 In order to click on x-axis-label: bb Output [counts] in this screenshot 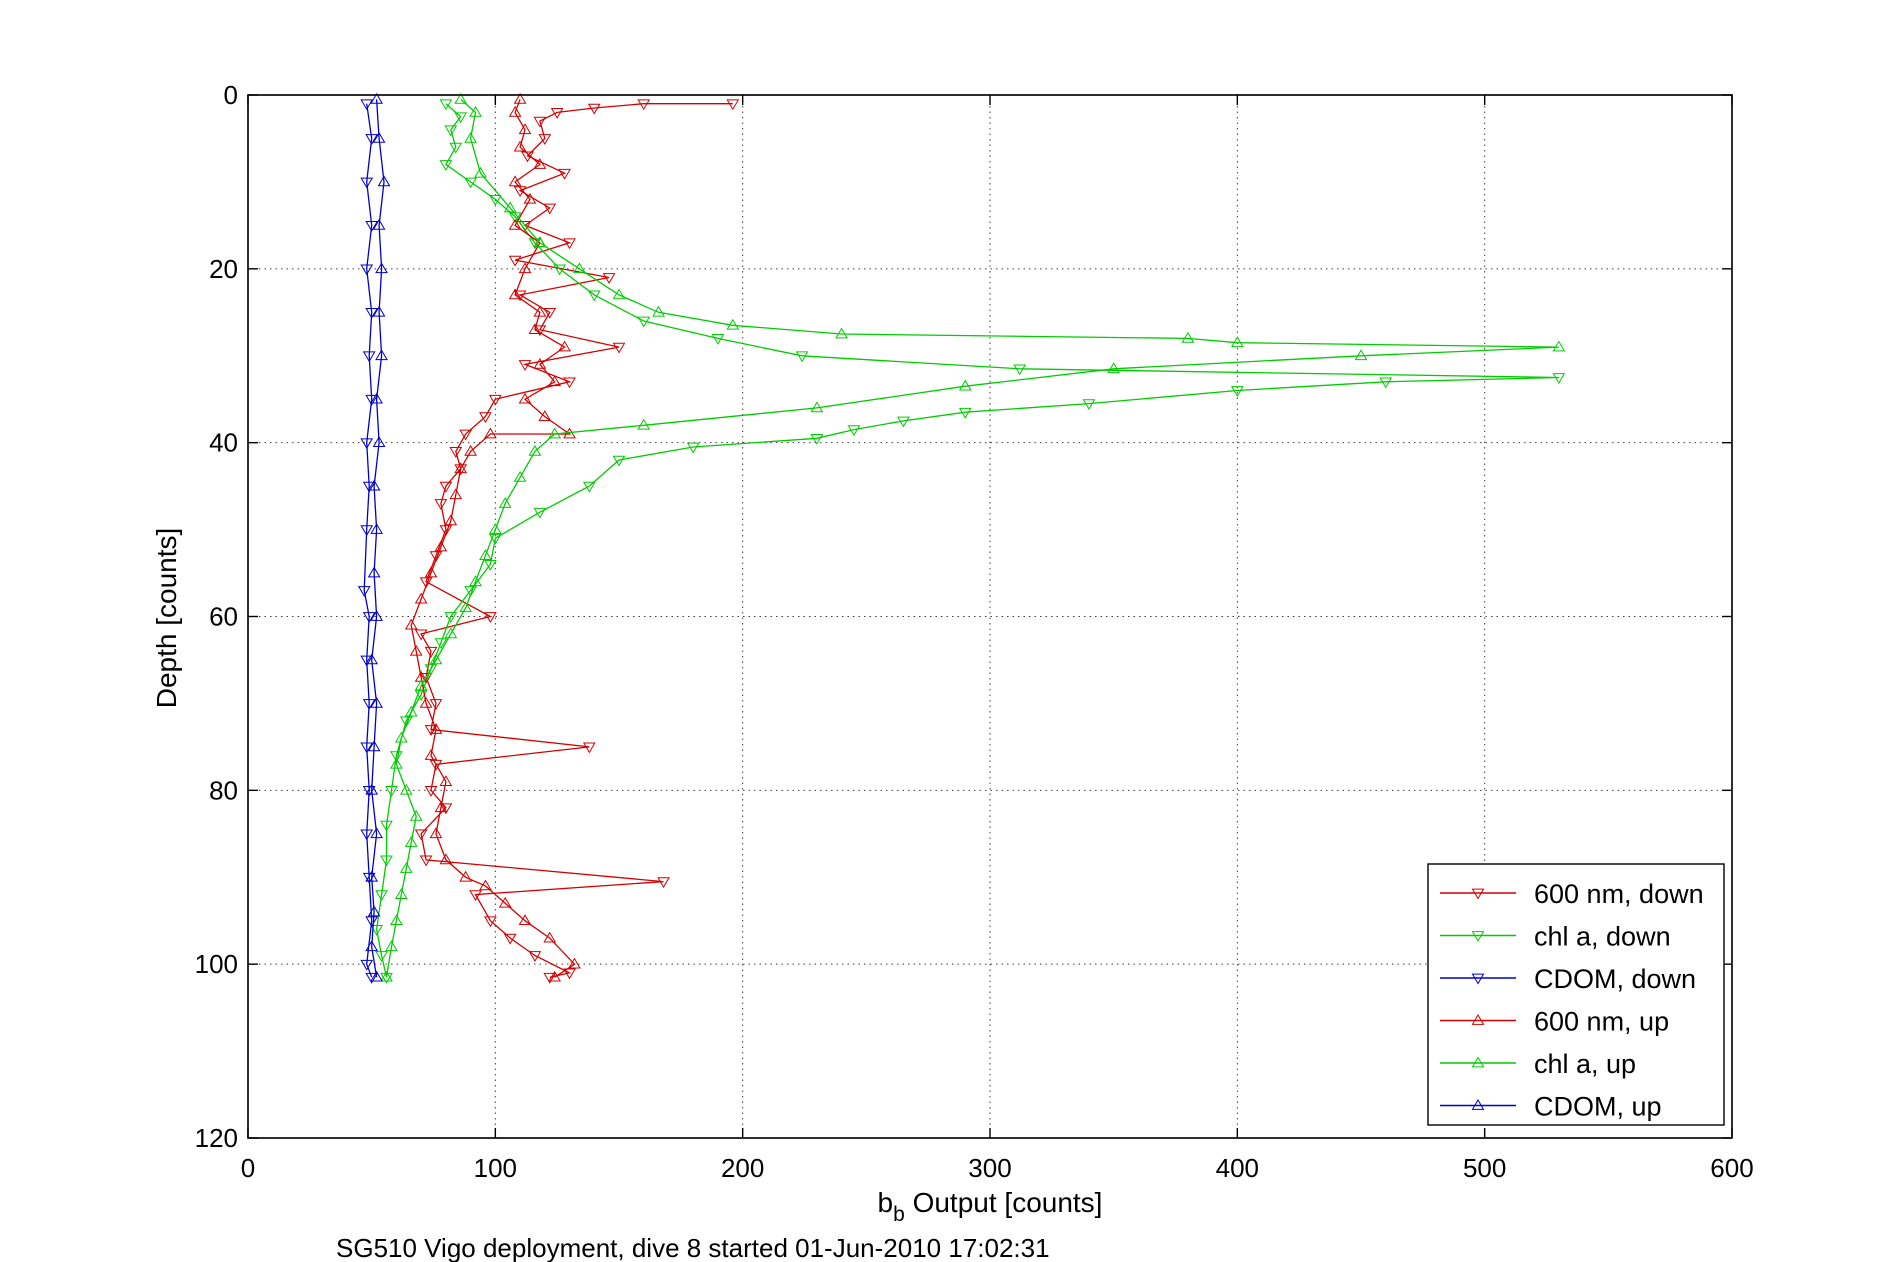, I will do `click(990, 1206)`.